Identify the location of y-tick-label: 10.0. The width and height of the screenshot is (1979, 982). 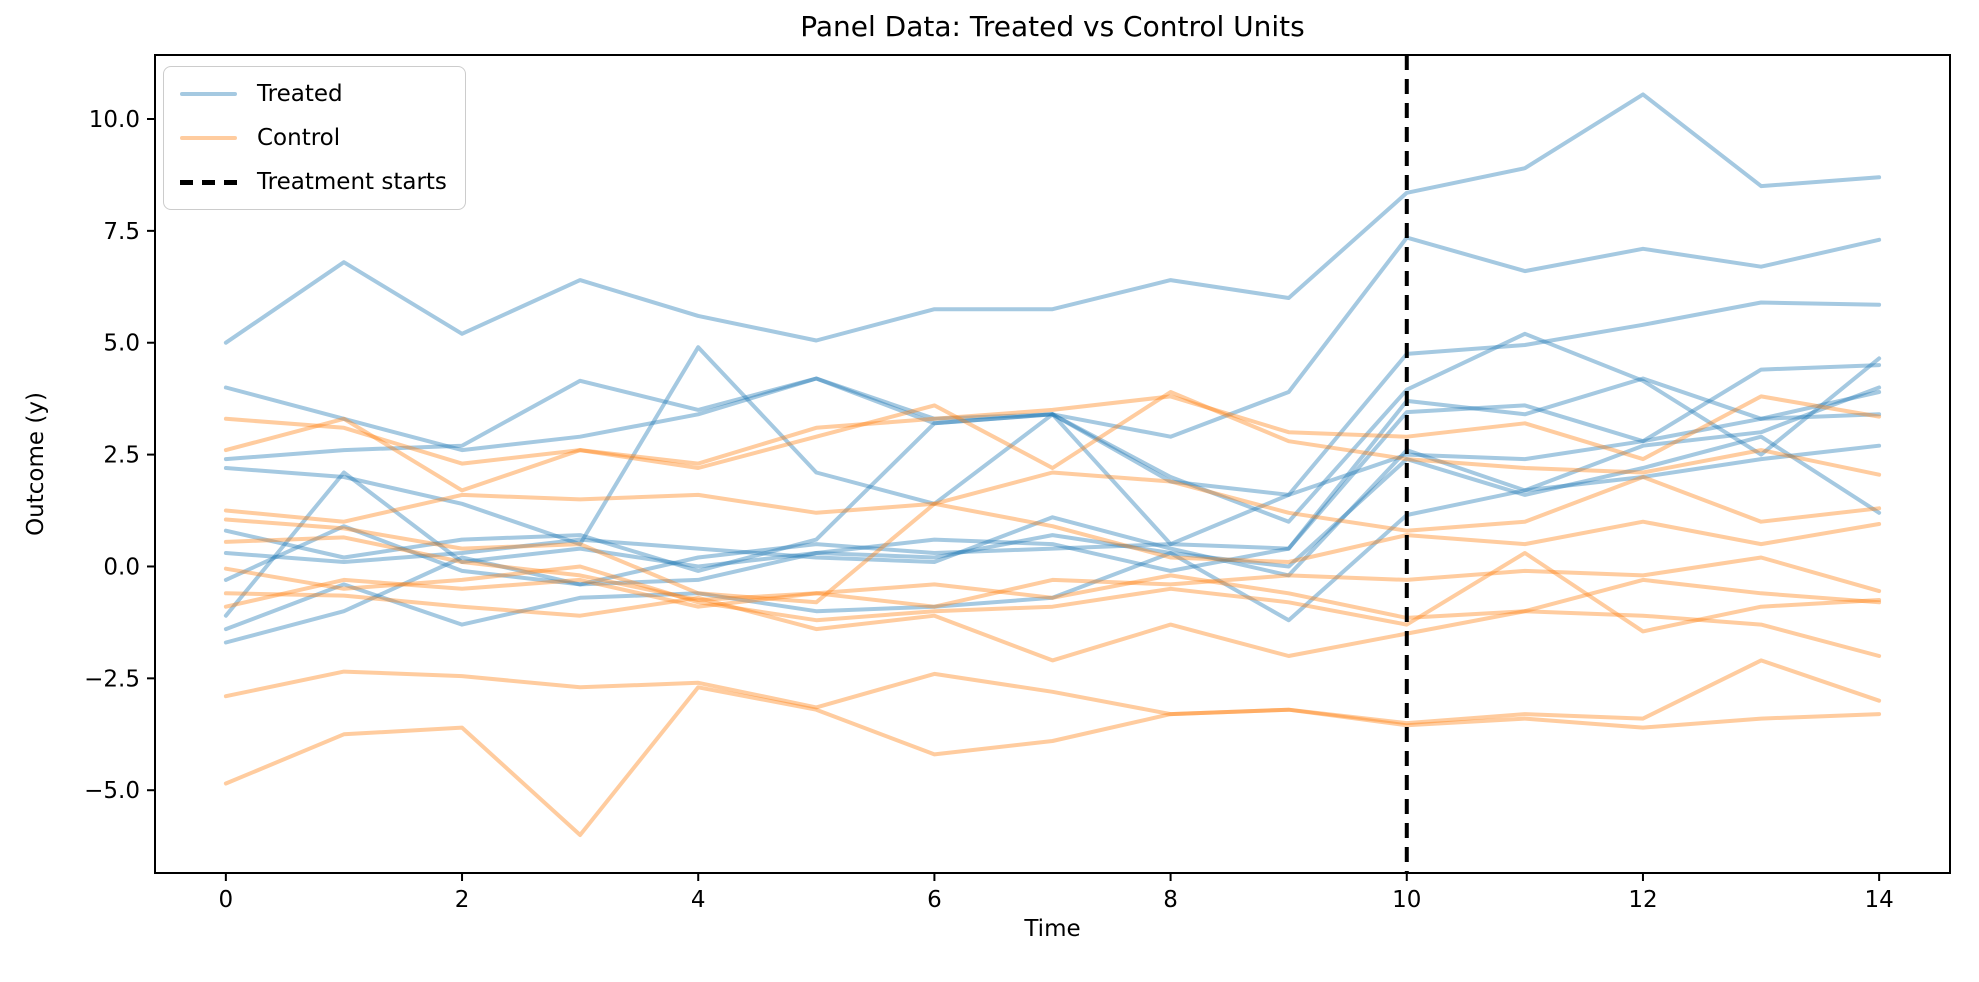
(114, 120).